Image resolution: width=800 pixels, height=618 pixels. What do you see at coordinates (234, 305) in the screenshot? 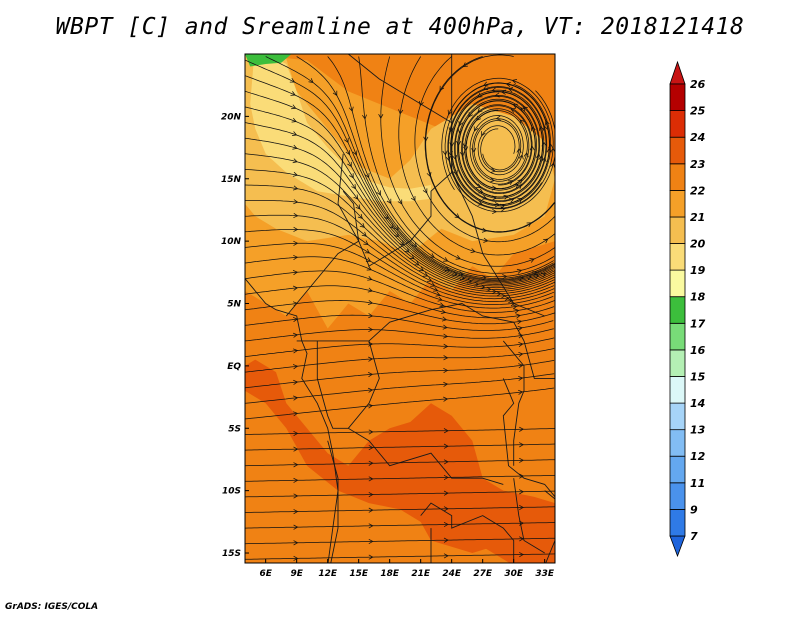
I see `y-tick-label: 5N` at bounding box center [234, 305].